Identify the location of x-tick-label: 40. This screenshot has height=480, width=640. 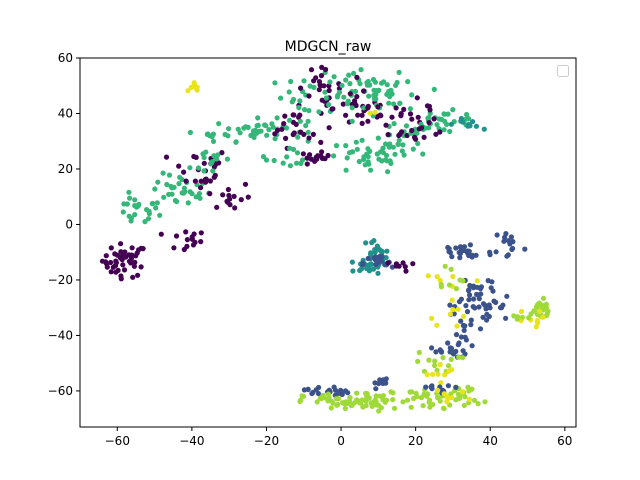
(490, 441).